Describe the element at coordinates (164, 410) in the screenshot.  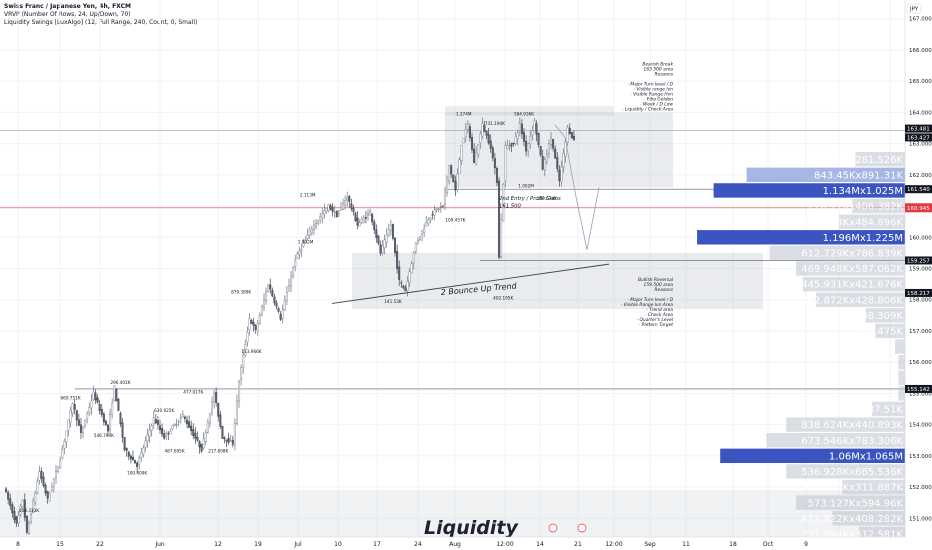
I see `swing-volume-label: 630.925K` at that location.